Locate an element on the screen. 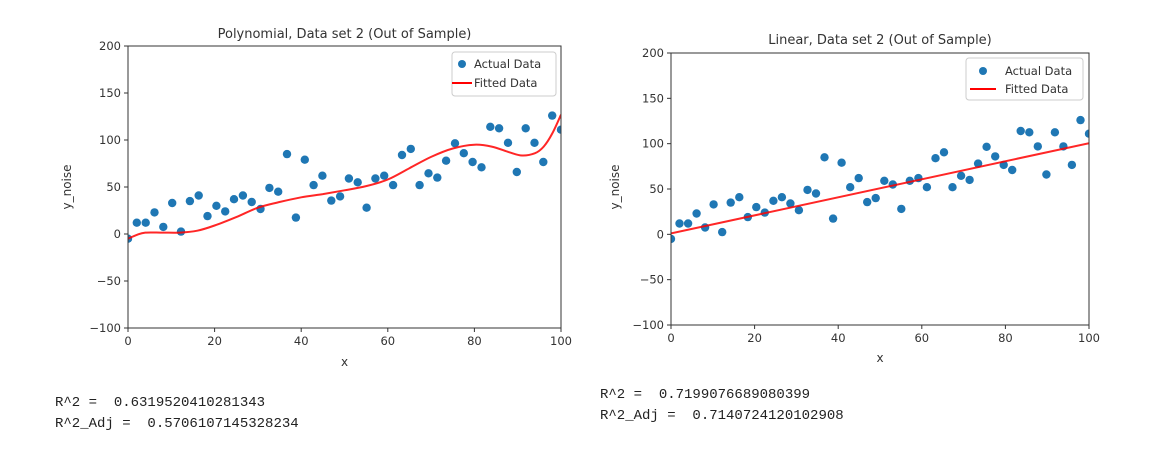  chart-title: Polynomial, Data set 2 (Out of Sample) is located at coordinates (345, 34).